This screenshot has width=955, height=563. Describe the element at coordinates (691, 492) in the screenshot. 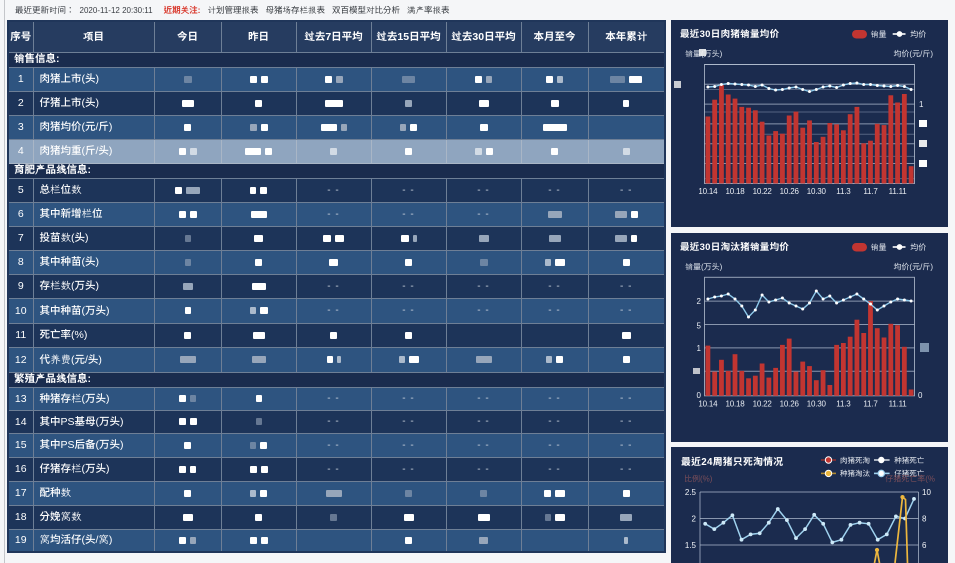

I see `svg-text: 2.5` at that location.